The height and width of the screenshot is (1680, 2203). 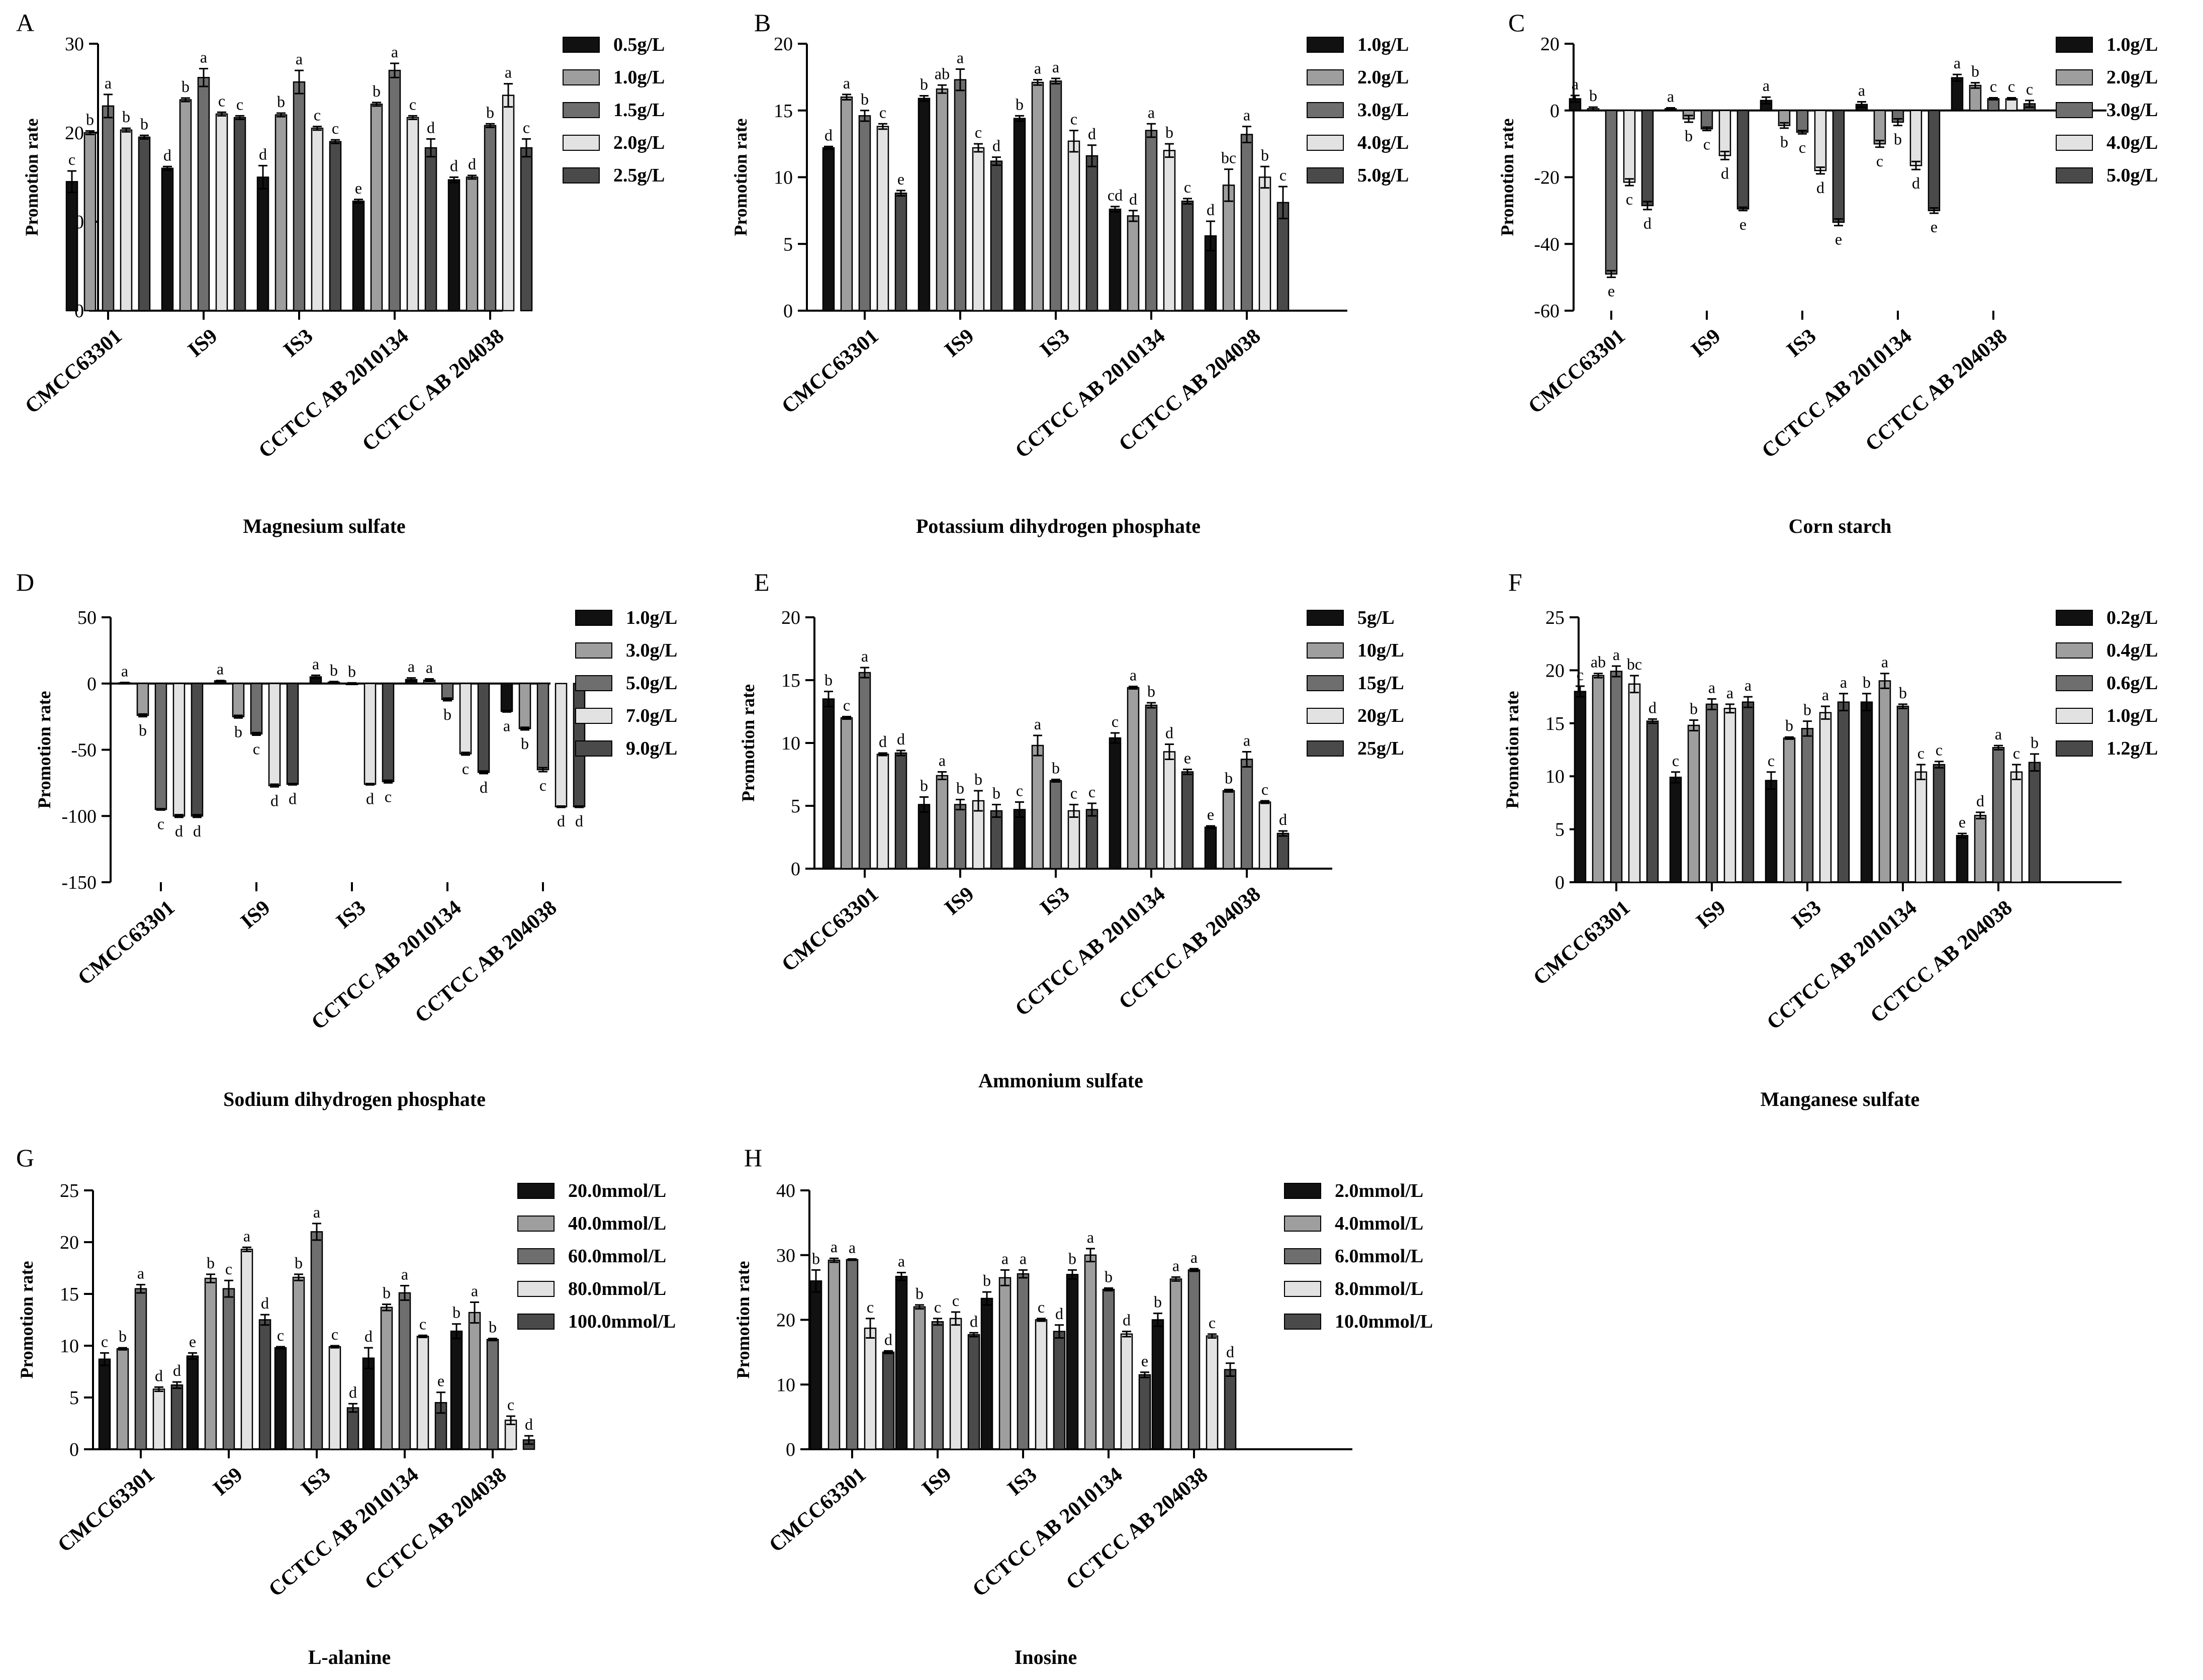 I want to click on panel-title: Potassium dihydrogen phosphate, so click(x=1058, y=526).